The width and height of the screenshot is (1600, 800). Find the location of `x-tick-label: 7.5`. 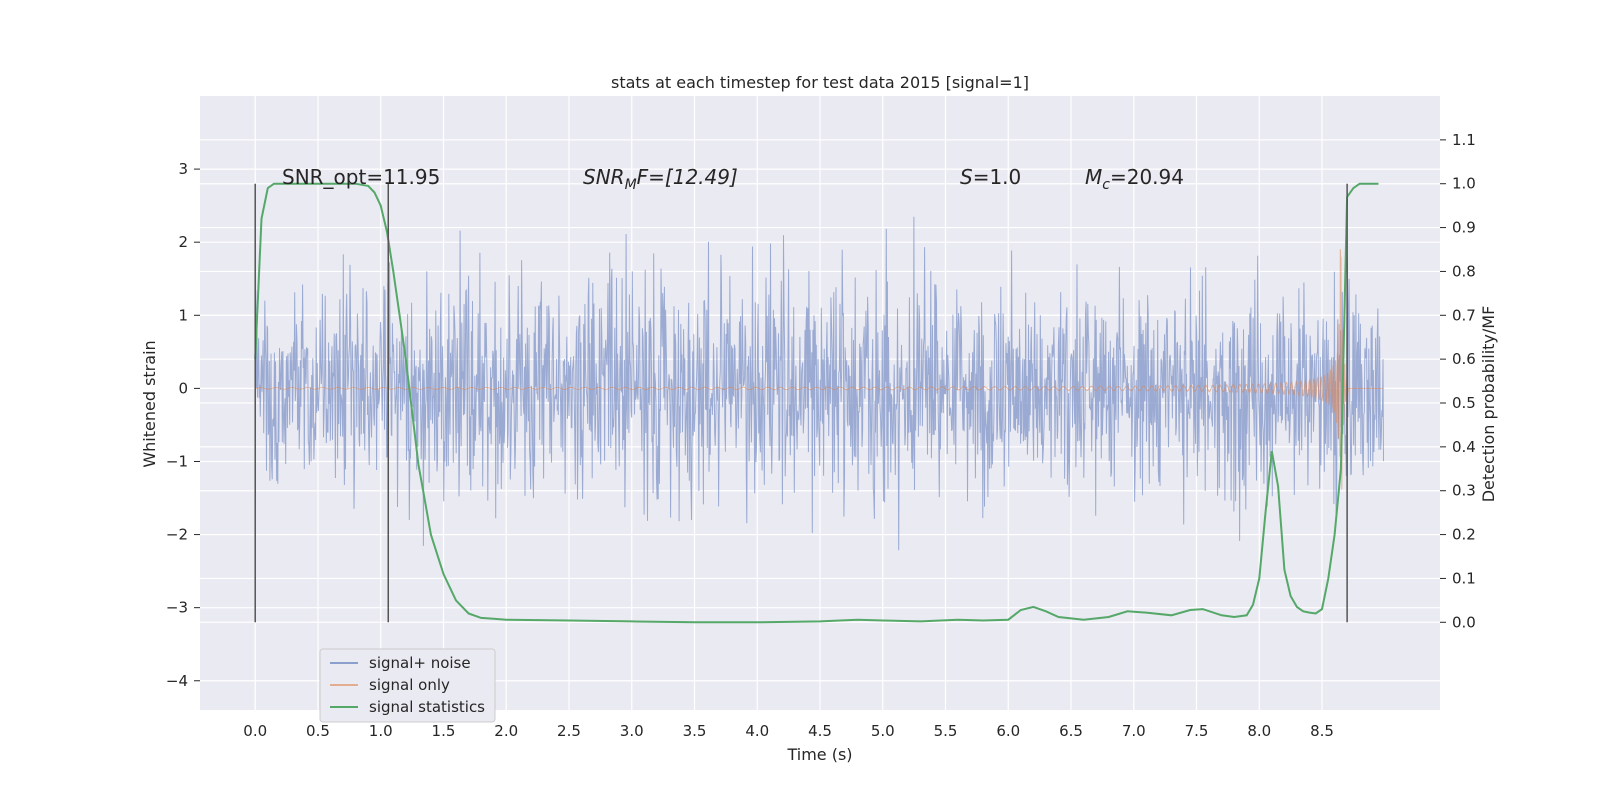

x-tick-label: 7.5 is located at coordinates (1197, 731).